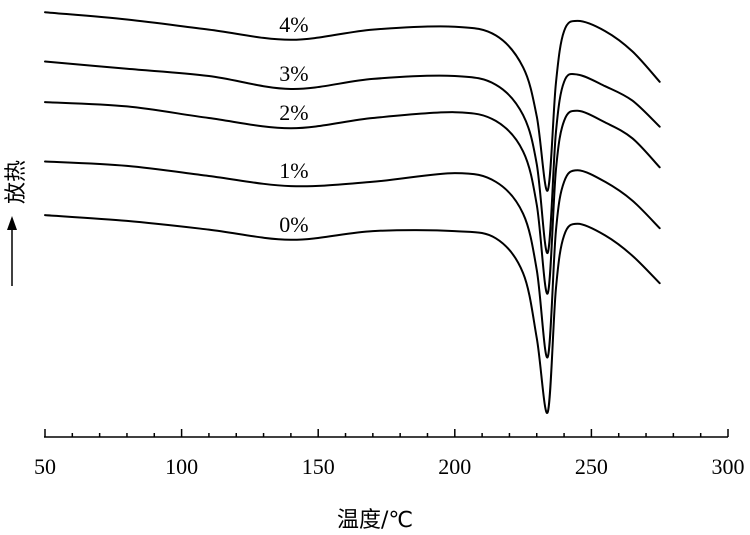  I want to click on arrow-up-icon, so click(12, 223).